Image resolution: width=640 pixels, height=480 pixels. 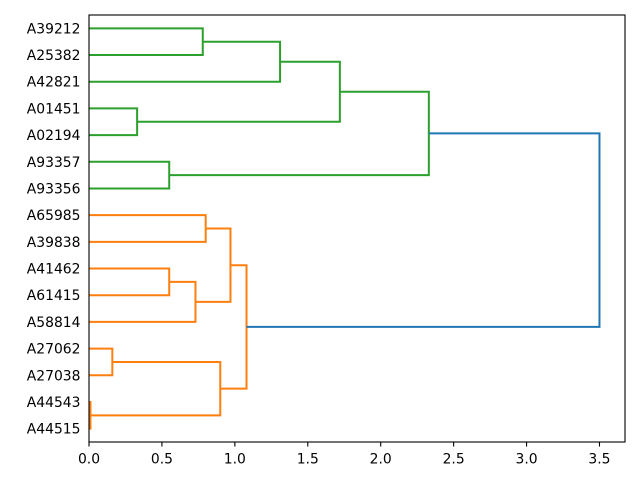 What do you see at coordinates (235, 460) in the screenshot?
I see `x-tick-label: 1.0` at bounding box center [235, 460].